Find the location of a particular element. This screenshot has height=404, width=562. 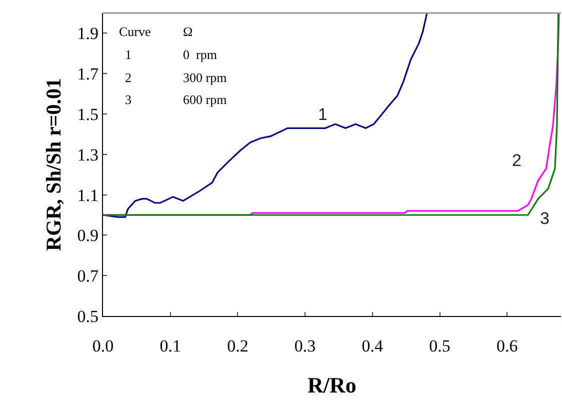

x-tick-label: 0.5 is located at coordinates (439, 346).